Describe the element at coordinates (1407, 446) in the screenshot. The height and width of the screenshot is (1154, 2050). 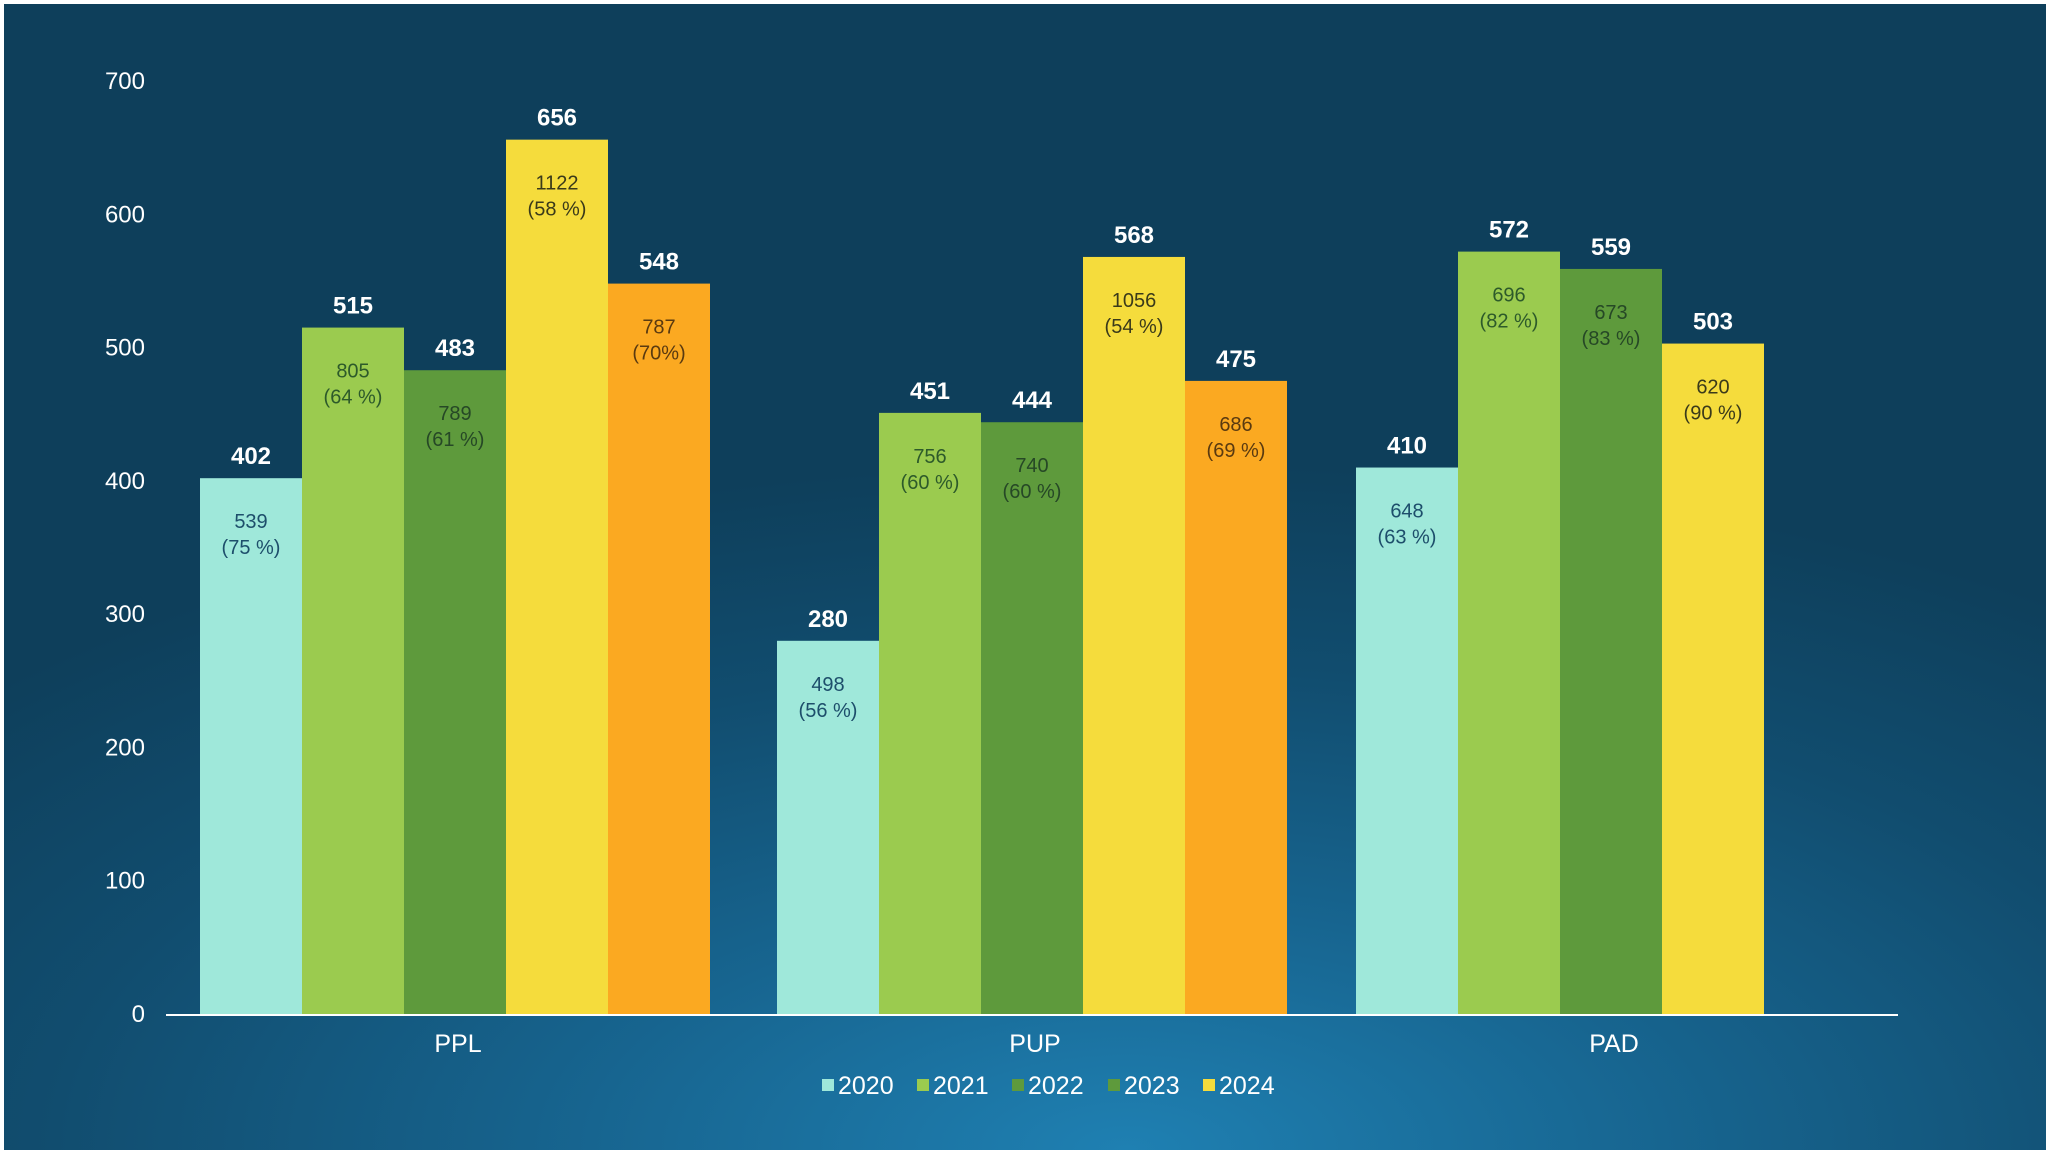
I see `bar-value-label: 410` at that location.